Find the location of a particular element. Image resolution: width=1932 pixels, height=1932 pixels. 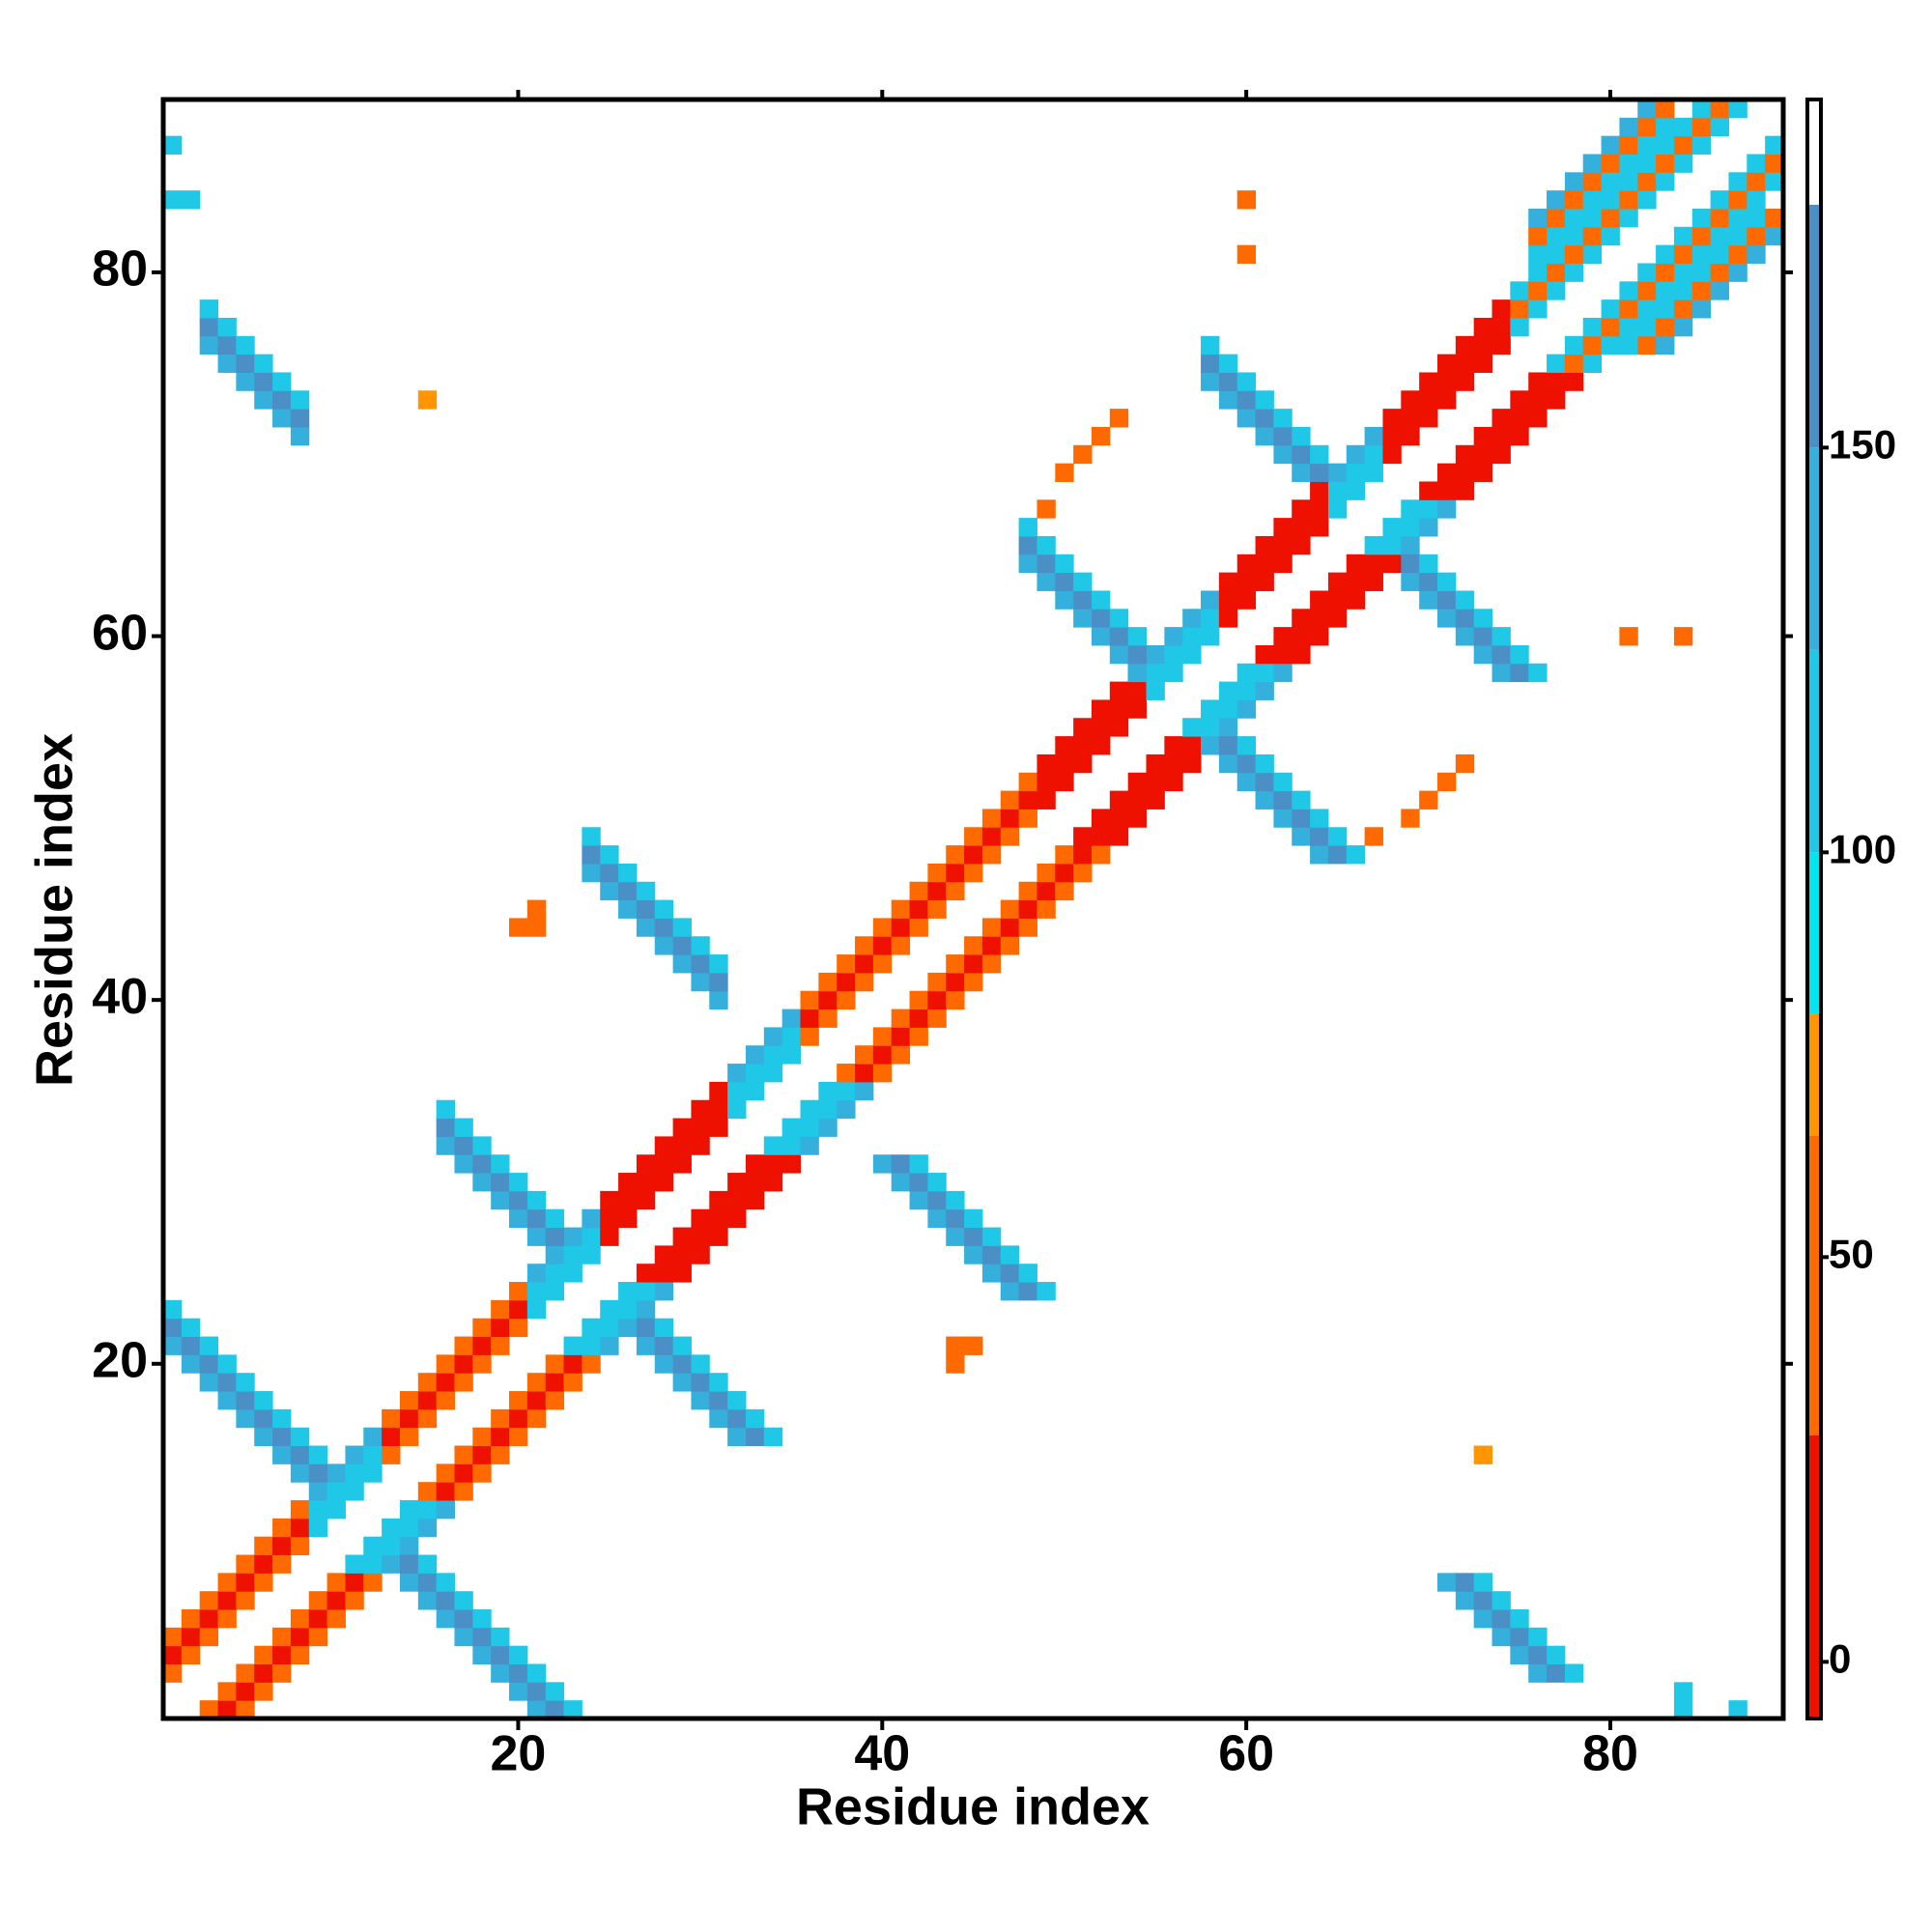

colorbar-segment is located at coordinates (1814, 1285).